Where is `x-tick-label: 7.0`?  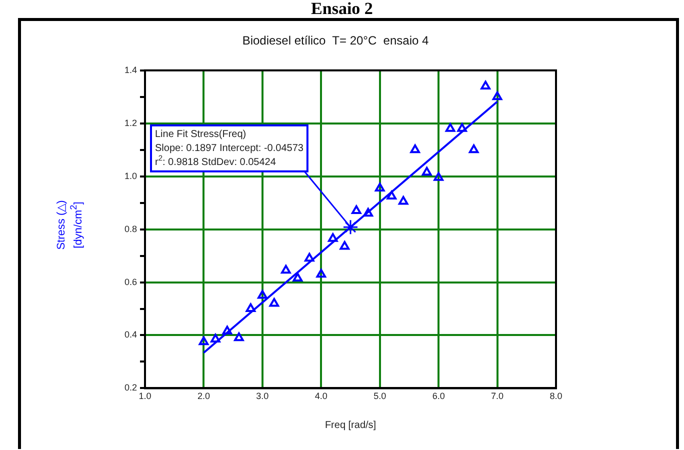 x-tick-label: 7.0 is located at coordinates (497, 396).